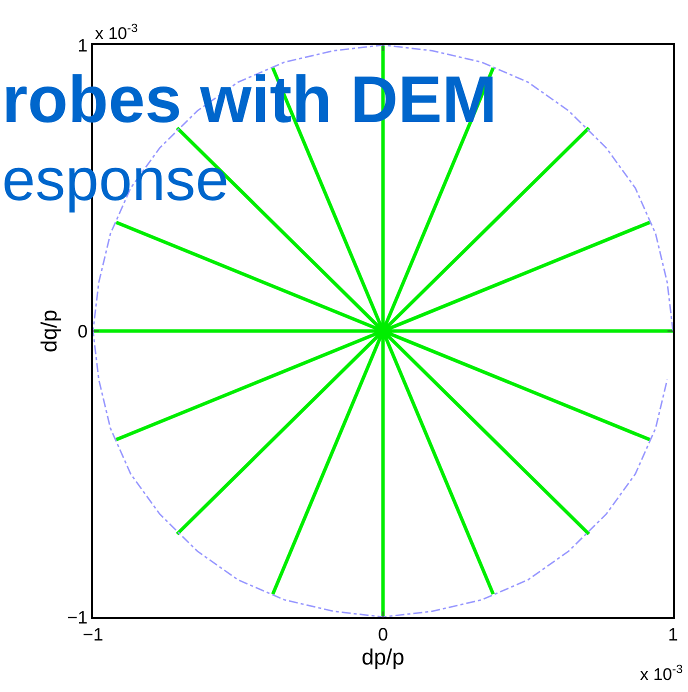 This screenshot has width=688, height=692. I want to click on y-tick-label: 0, so click(83, 331).